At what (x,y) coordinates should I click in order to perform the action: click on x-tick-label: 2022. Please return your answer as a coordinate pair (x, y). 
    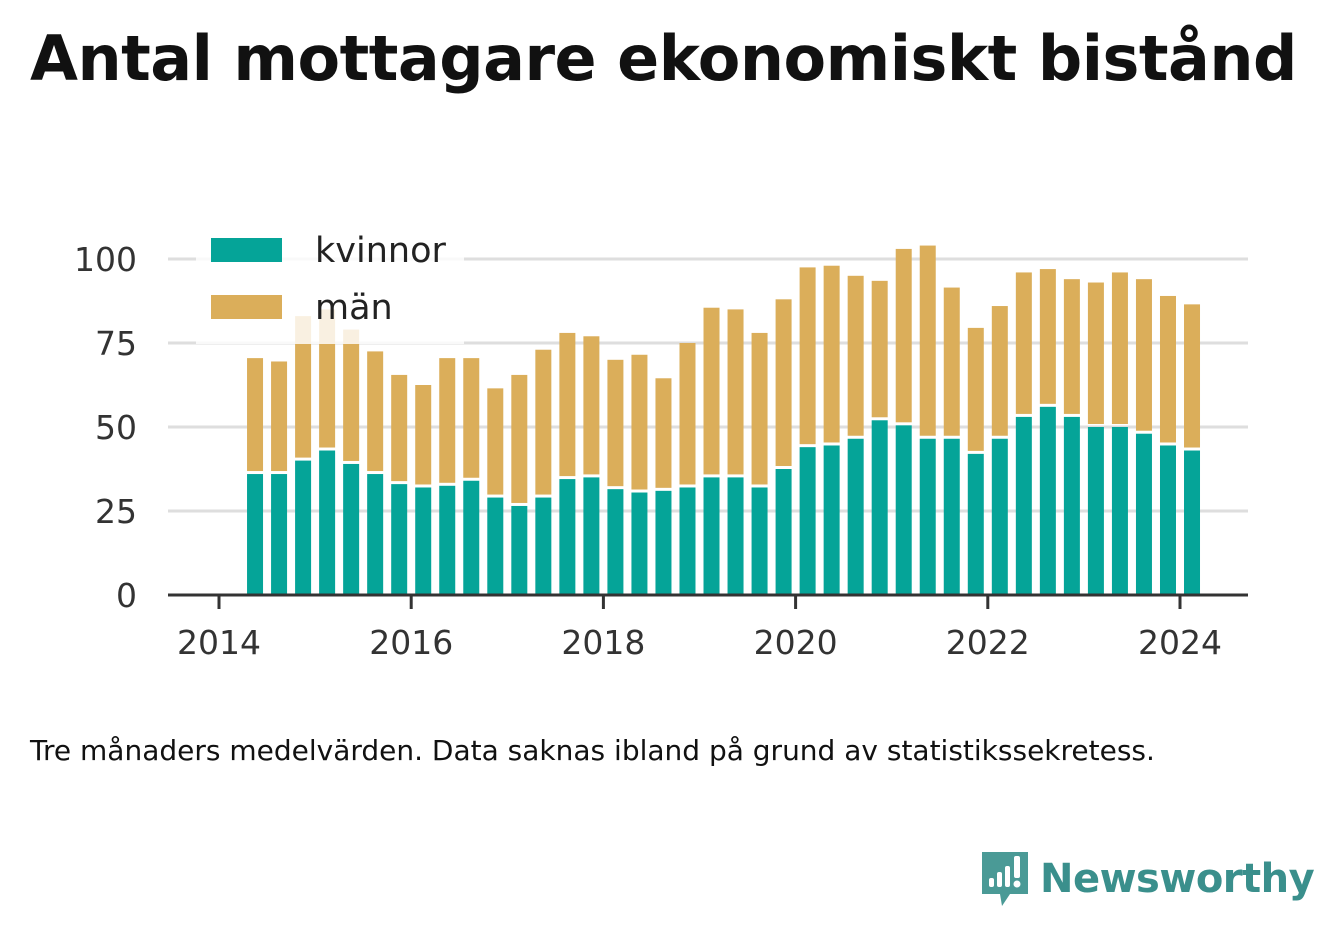
    Looking at the image, I should click on (988, 642).